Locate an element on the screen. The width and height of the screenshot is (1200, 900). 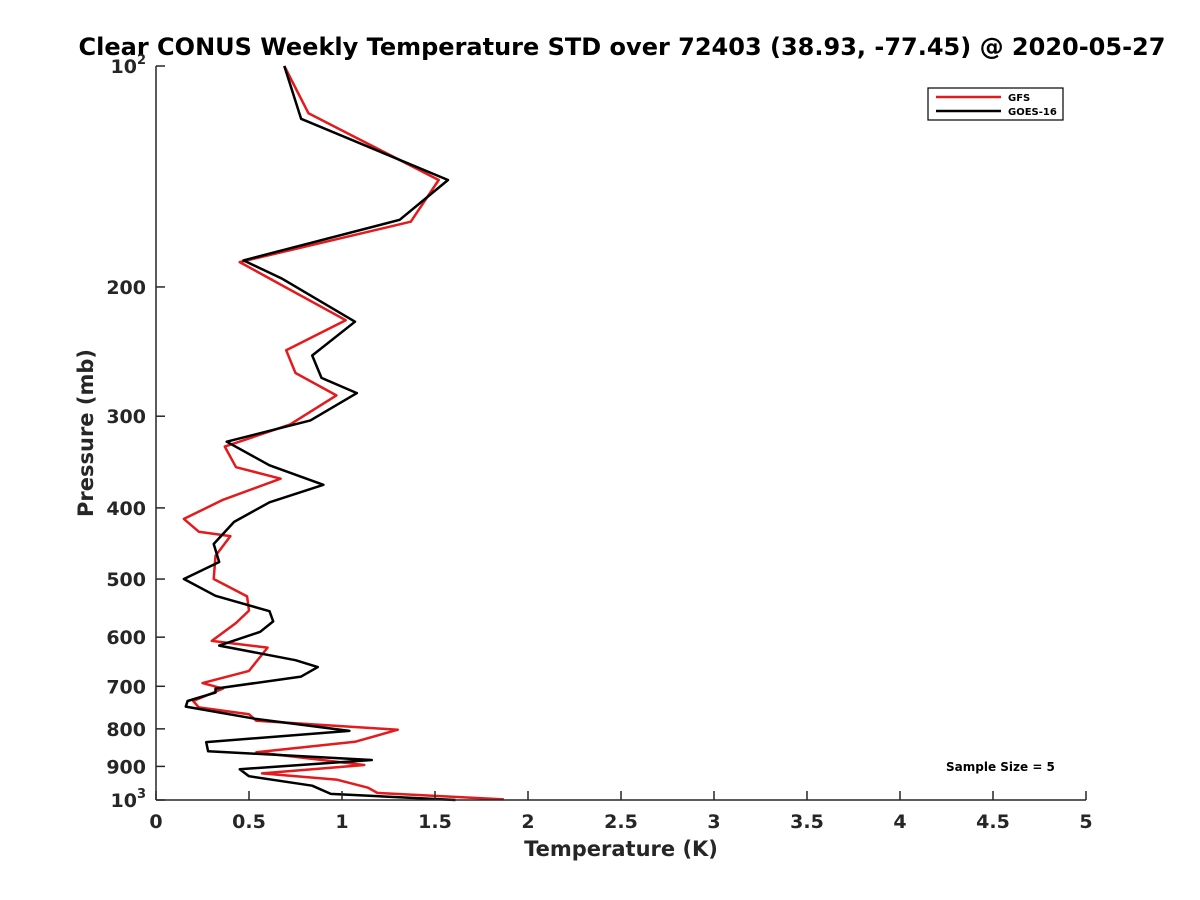
x-axis-label: Temperature (K) is located at coordinates (621, 849).